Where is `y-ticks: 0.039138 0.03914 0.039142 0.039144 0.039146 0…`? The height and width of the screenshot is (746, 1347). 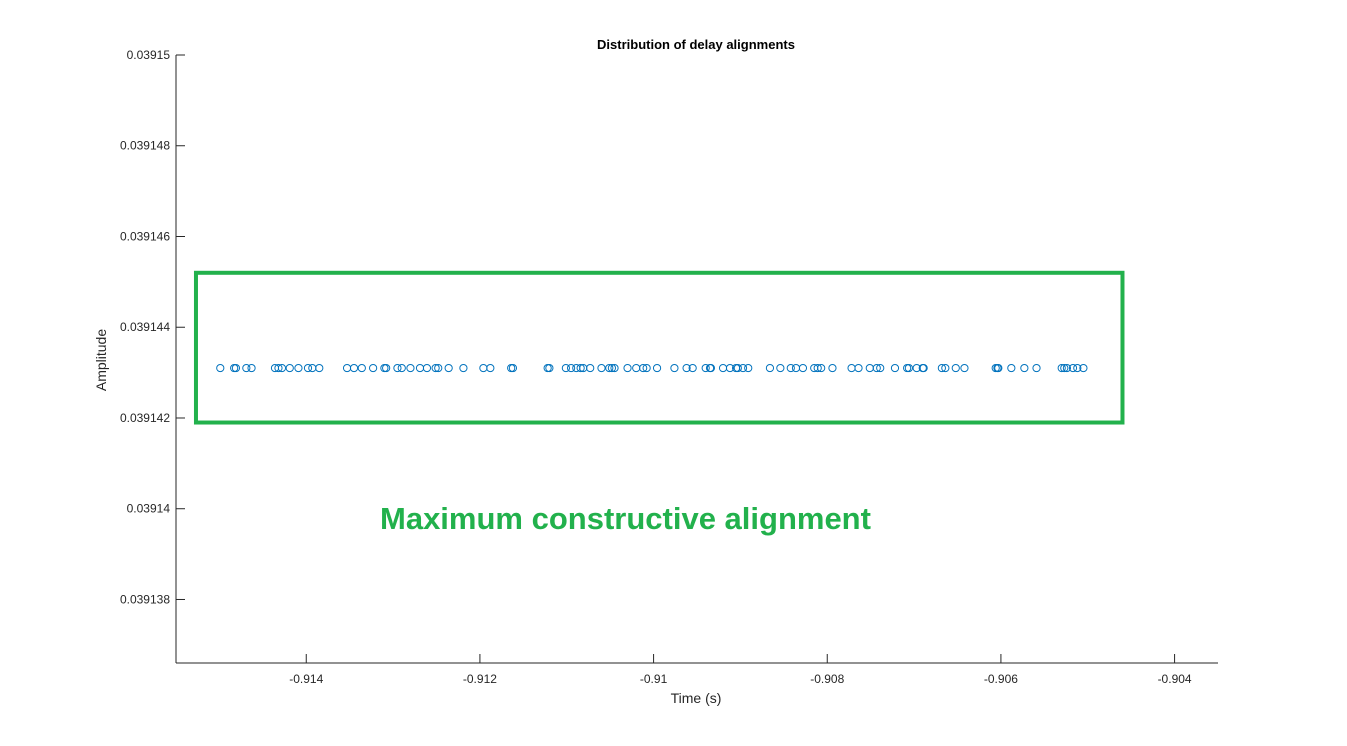 y-ticks: 0.039138 0.03914 0.039142 0.039144 0.039146 0… is located at coordinates (152, 327).